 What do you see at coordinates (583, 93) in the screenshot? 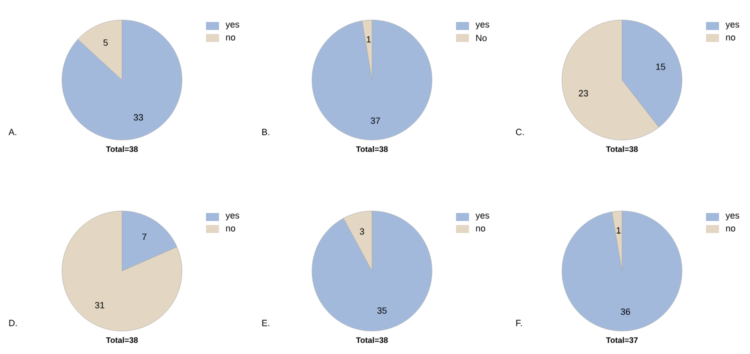
I see `data-label: 23` at bounding box center [583, 93].